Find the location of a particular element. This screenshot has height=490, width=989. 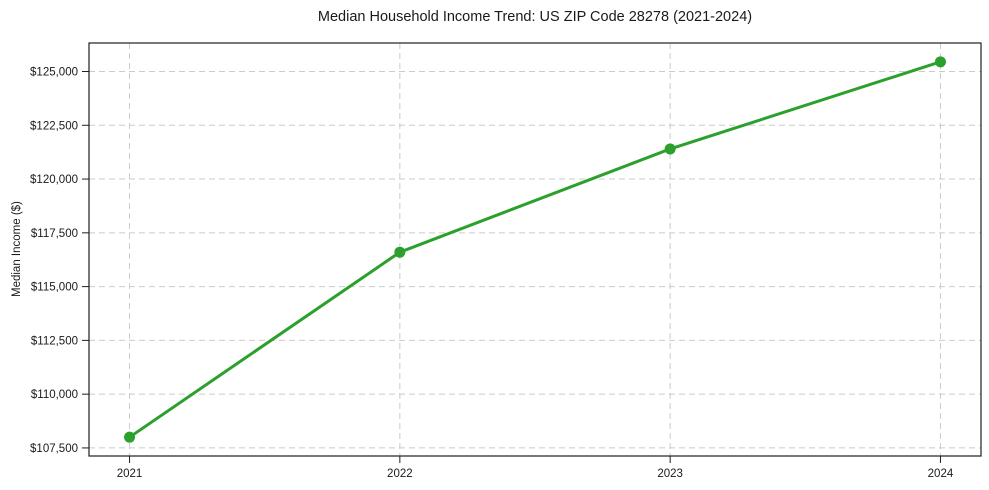

y-tick-label: $120,000 is located at coordinates (54, 180).